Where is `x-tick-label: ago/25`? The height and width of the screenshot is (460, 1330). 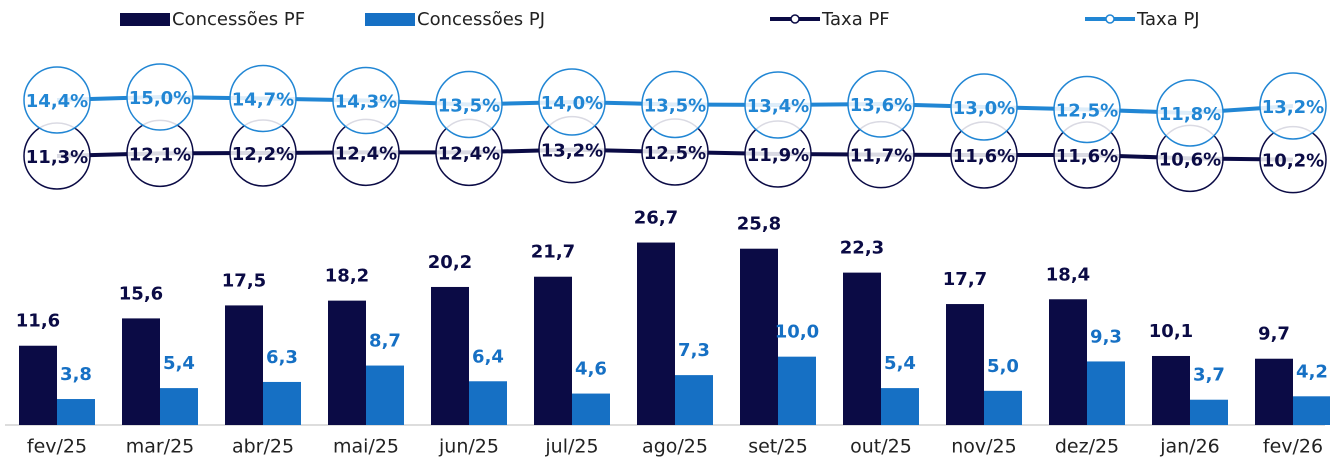
x-tick-label: ago/25 is located at coordinates (675, 447).